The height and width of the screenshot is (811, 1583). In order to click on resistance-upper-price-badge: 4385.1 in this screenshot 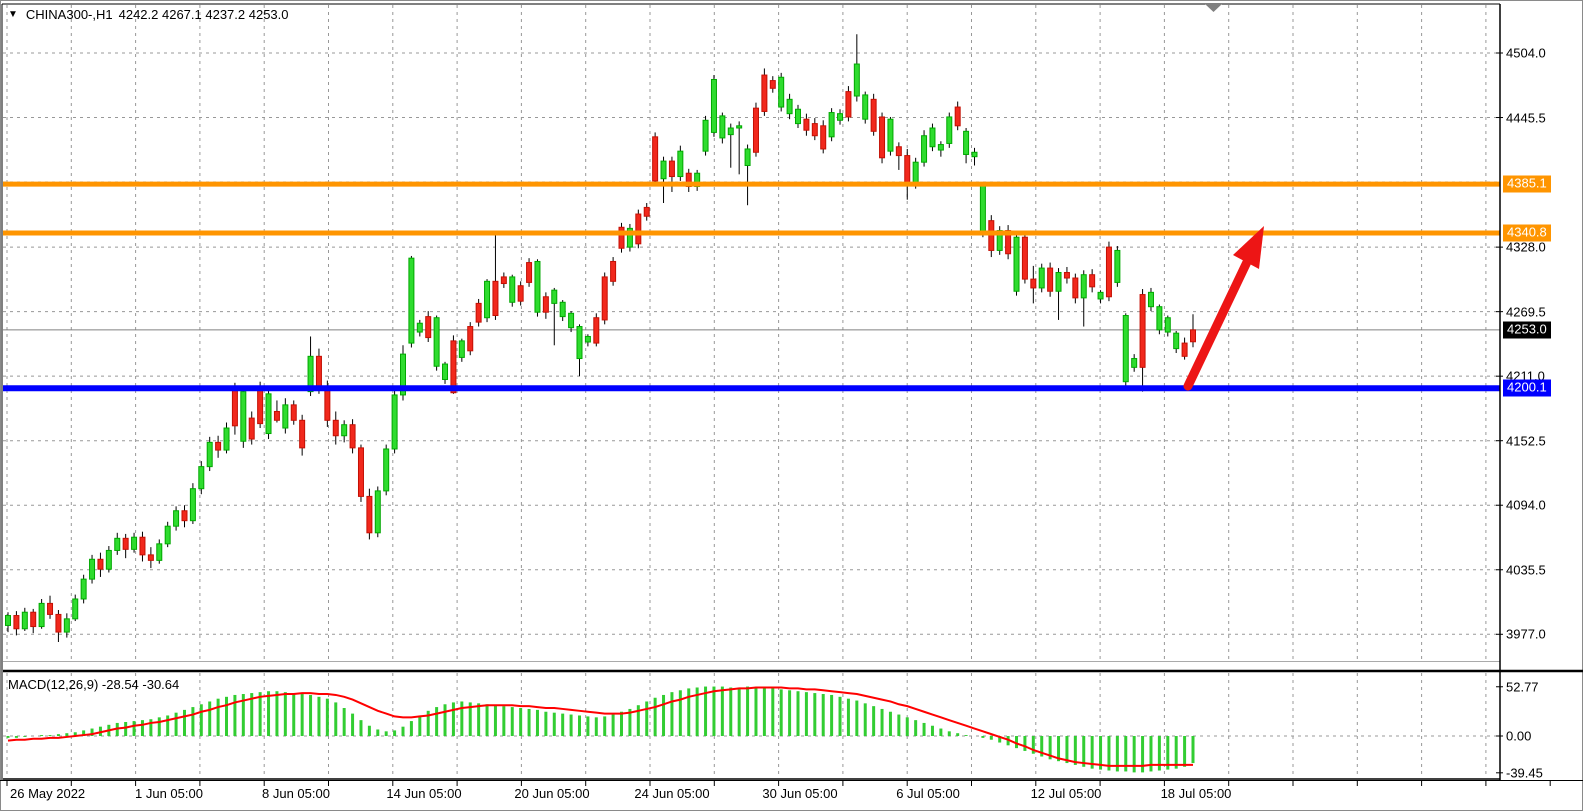, I will do `click(1527, 184)`.